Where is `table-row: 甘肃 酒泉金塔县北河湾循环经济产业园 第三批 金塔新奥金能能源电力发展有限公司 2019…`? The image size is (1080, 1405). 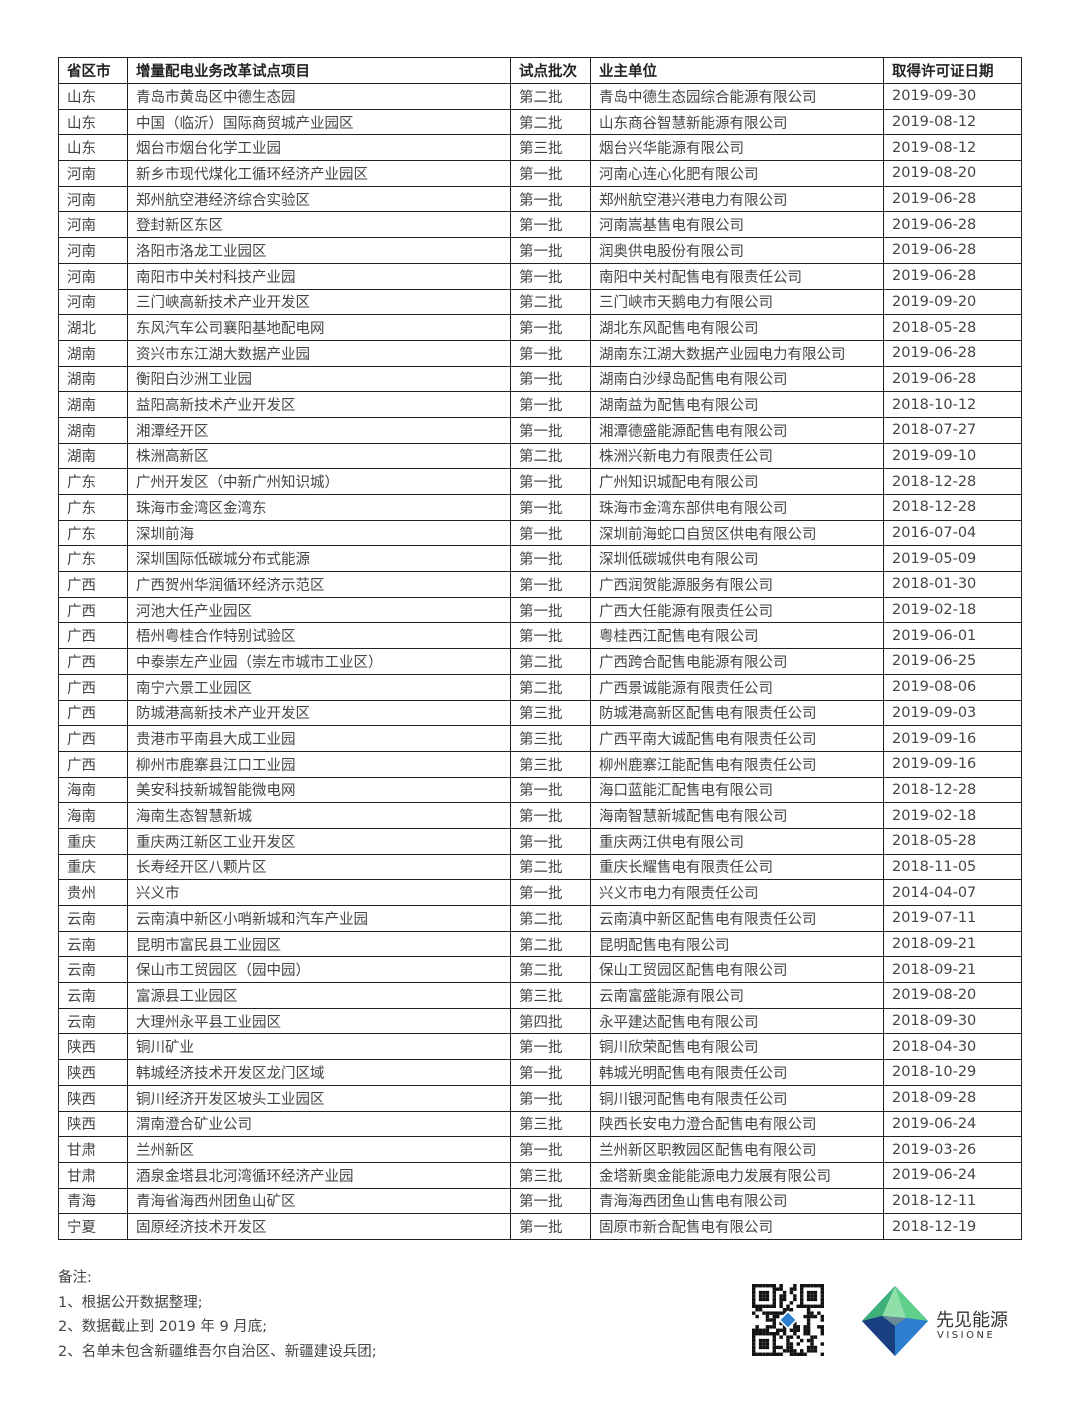
table-row: 甘肃 酒泉金塔县北河湾循环经济产业园 第三批 金塔新奥金能能源电力发展有限公司 2019… is located at coordinates (540, 1175).